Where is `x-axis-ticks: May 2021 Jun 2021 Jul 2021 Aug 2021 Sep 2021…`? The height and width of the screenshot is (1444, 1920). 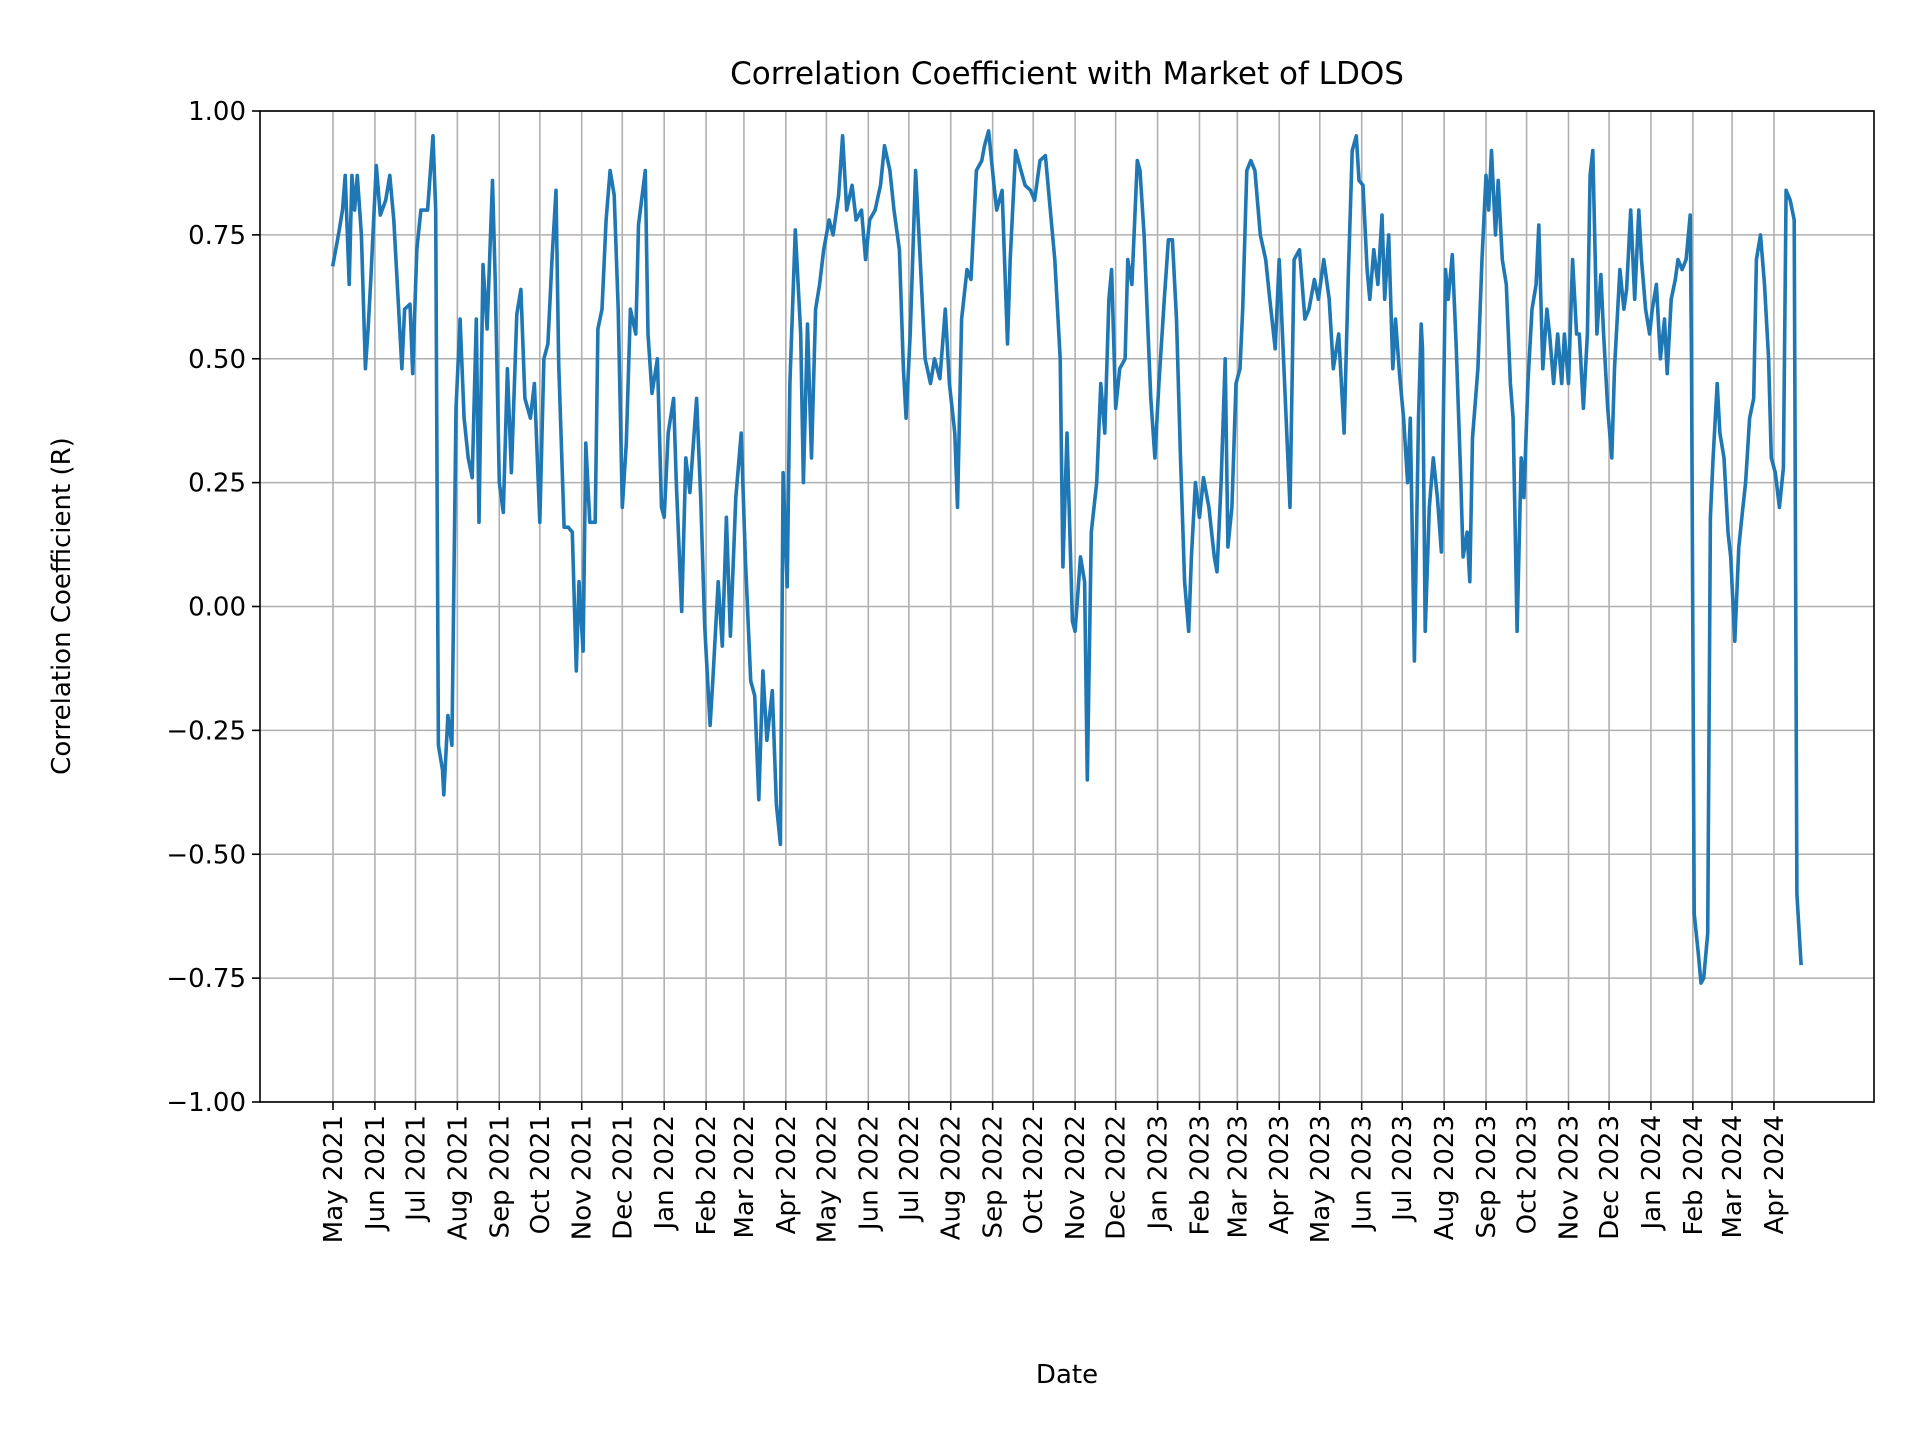 x-axis-ticks: May 2021 Jun 2021 Jul 2021 Aug 2021 Sep 2021… is located at coordinates (1054, 1172).